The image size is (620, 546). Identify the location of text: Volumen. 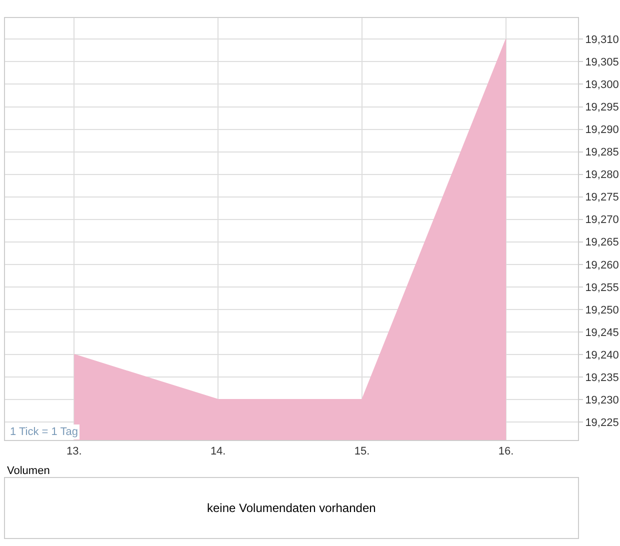
(28, 471).